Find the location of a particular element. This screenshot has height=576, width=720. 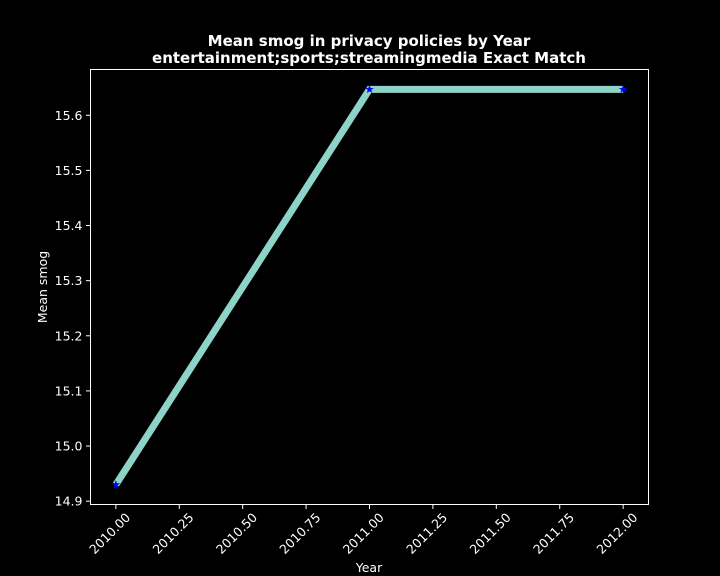

x-axis-label: Year is located at coordinates (369, 567).